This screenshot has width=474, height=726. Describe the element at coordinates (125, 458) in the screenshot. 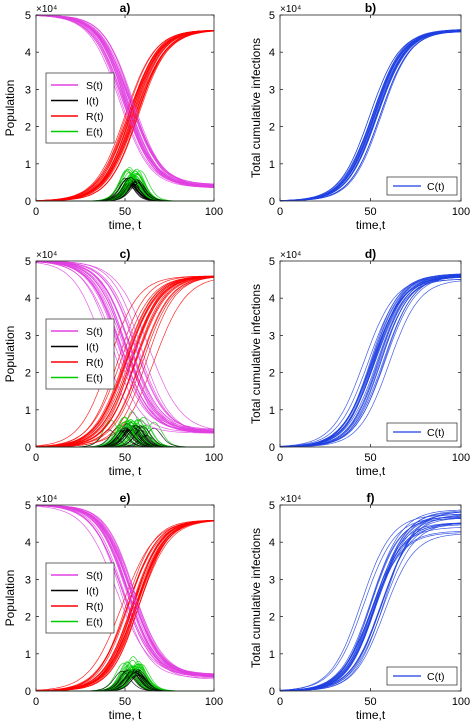

I see `x-tick-label: 50` at that location.